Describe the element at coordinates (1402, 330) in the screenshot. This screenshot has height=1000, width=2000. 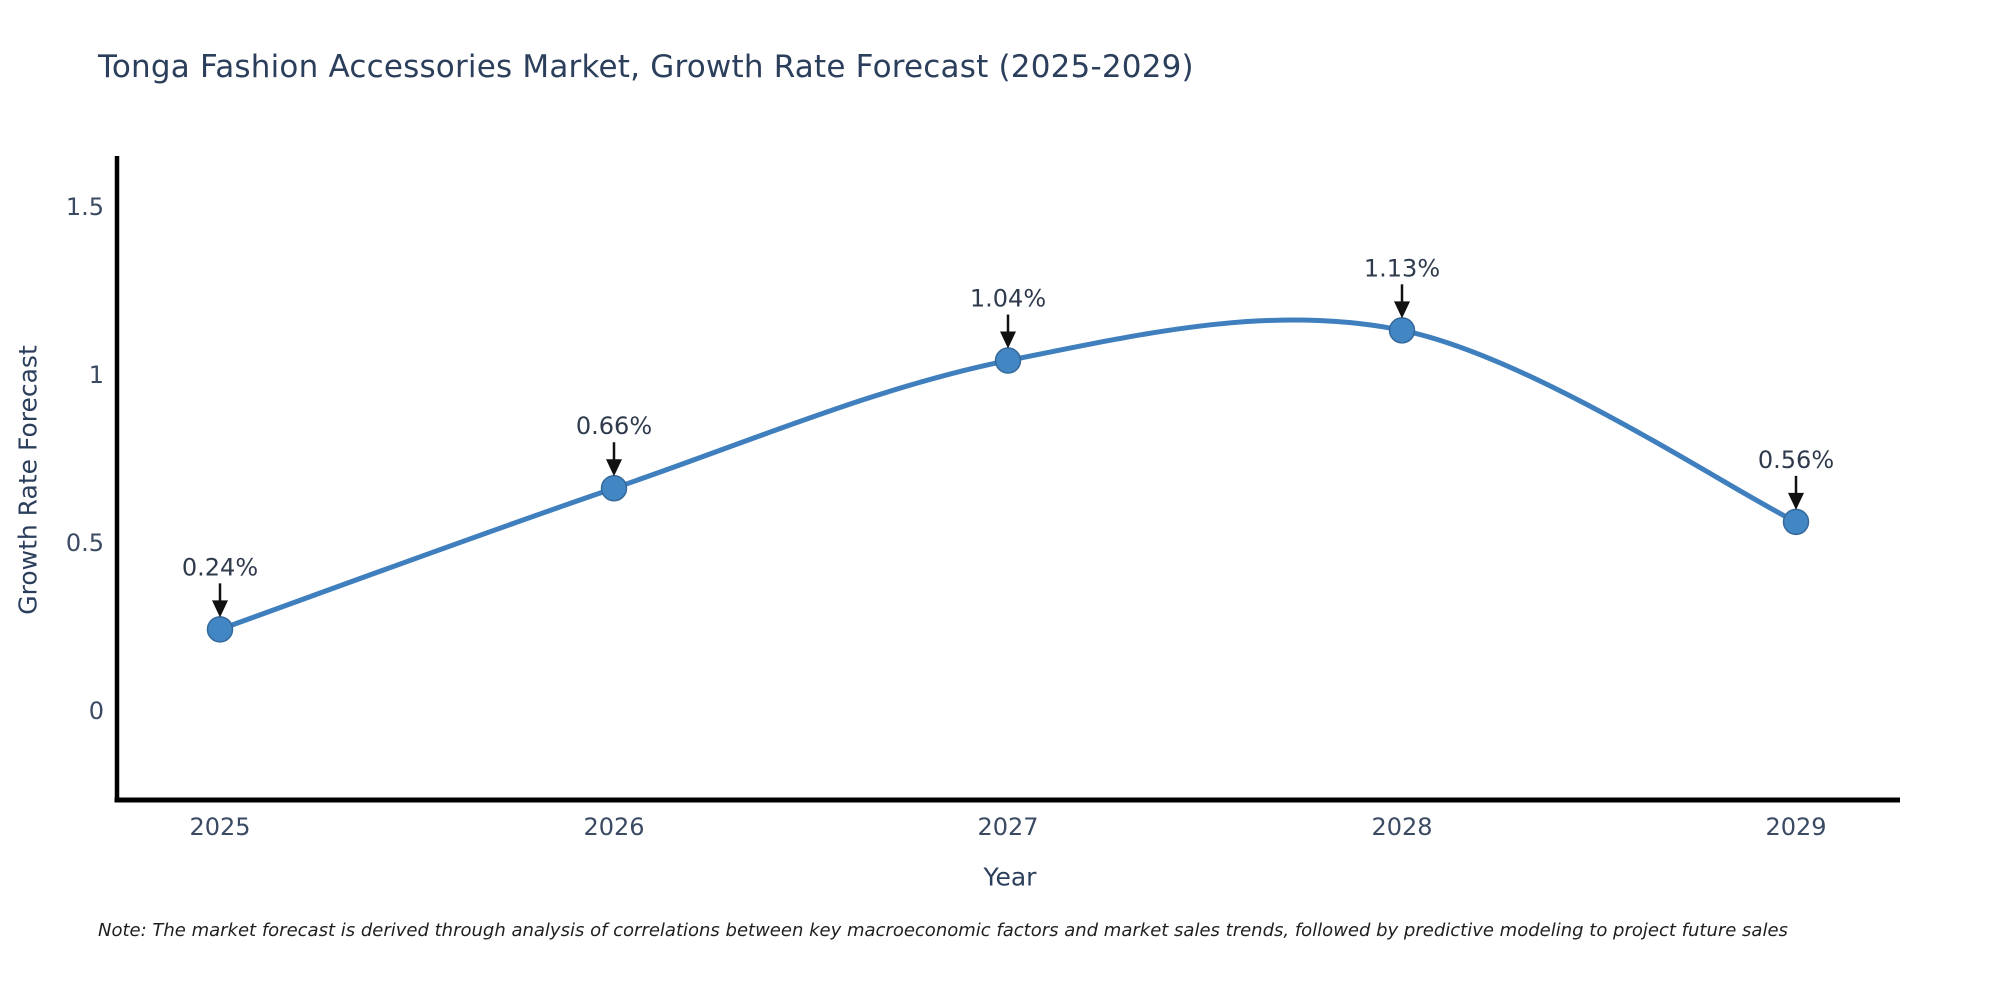
I see `data-point-marker-2028` at that location.